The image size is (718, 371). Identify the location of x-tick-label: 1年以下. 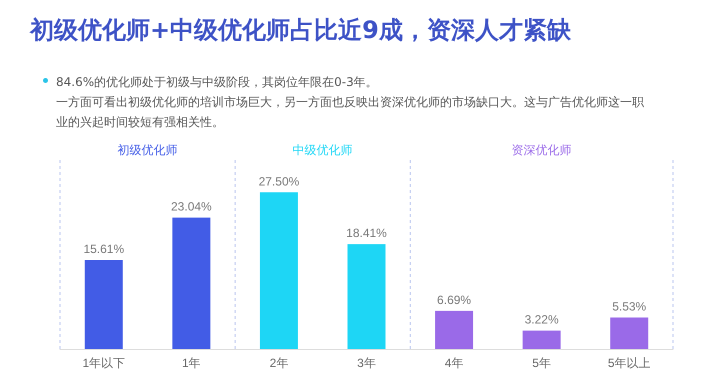
(104, 363).